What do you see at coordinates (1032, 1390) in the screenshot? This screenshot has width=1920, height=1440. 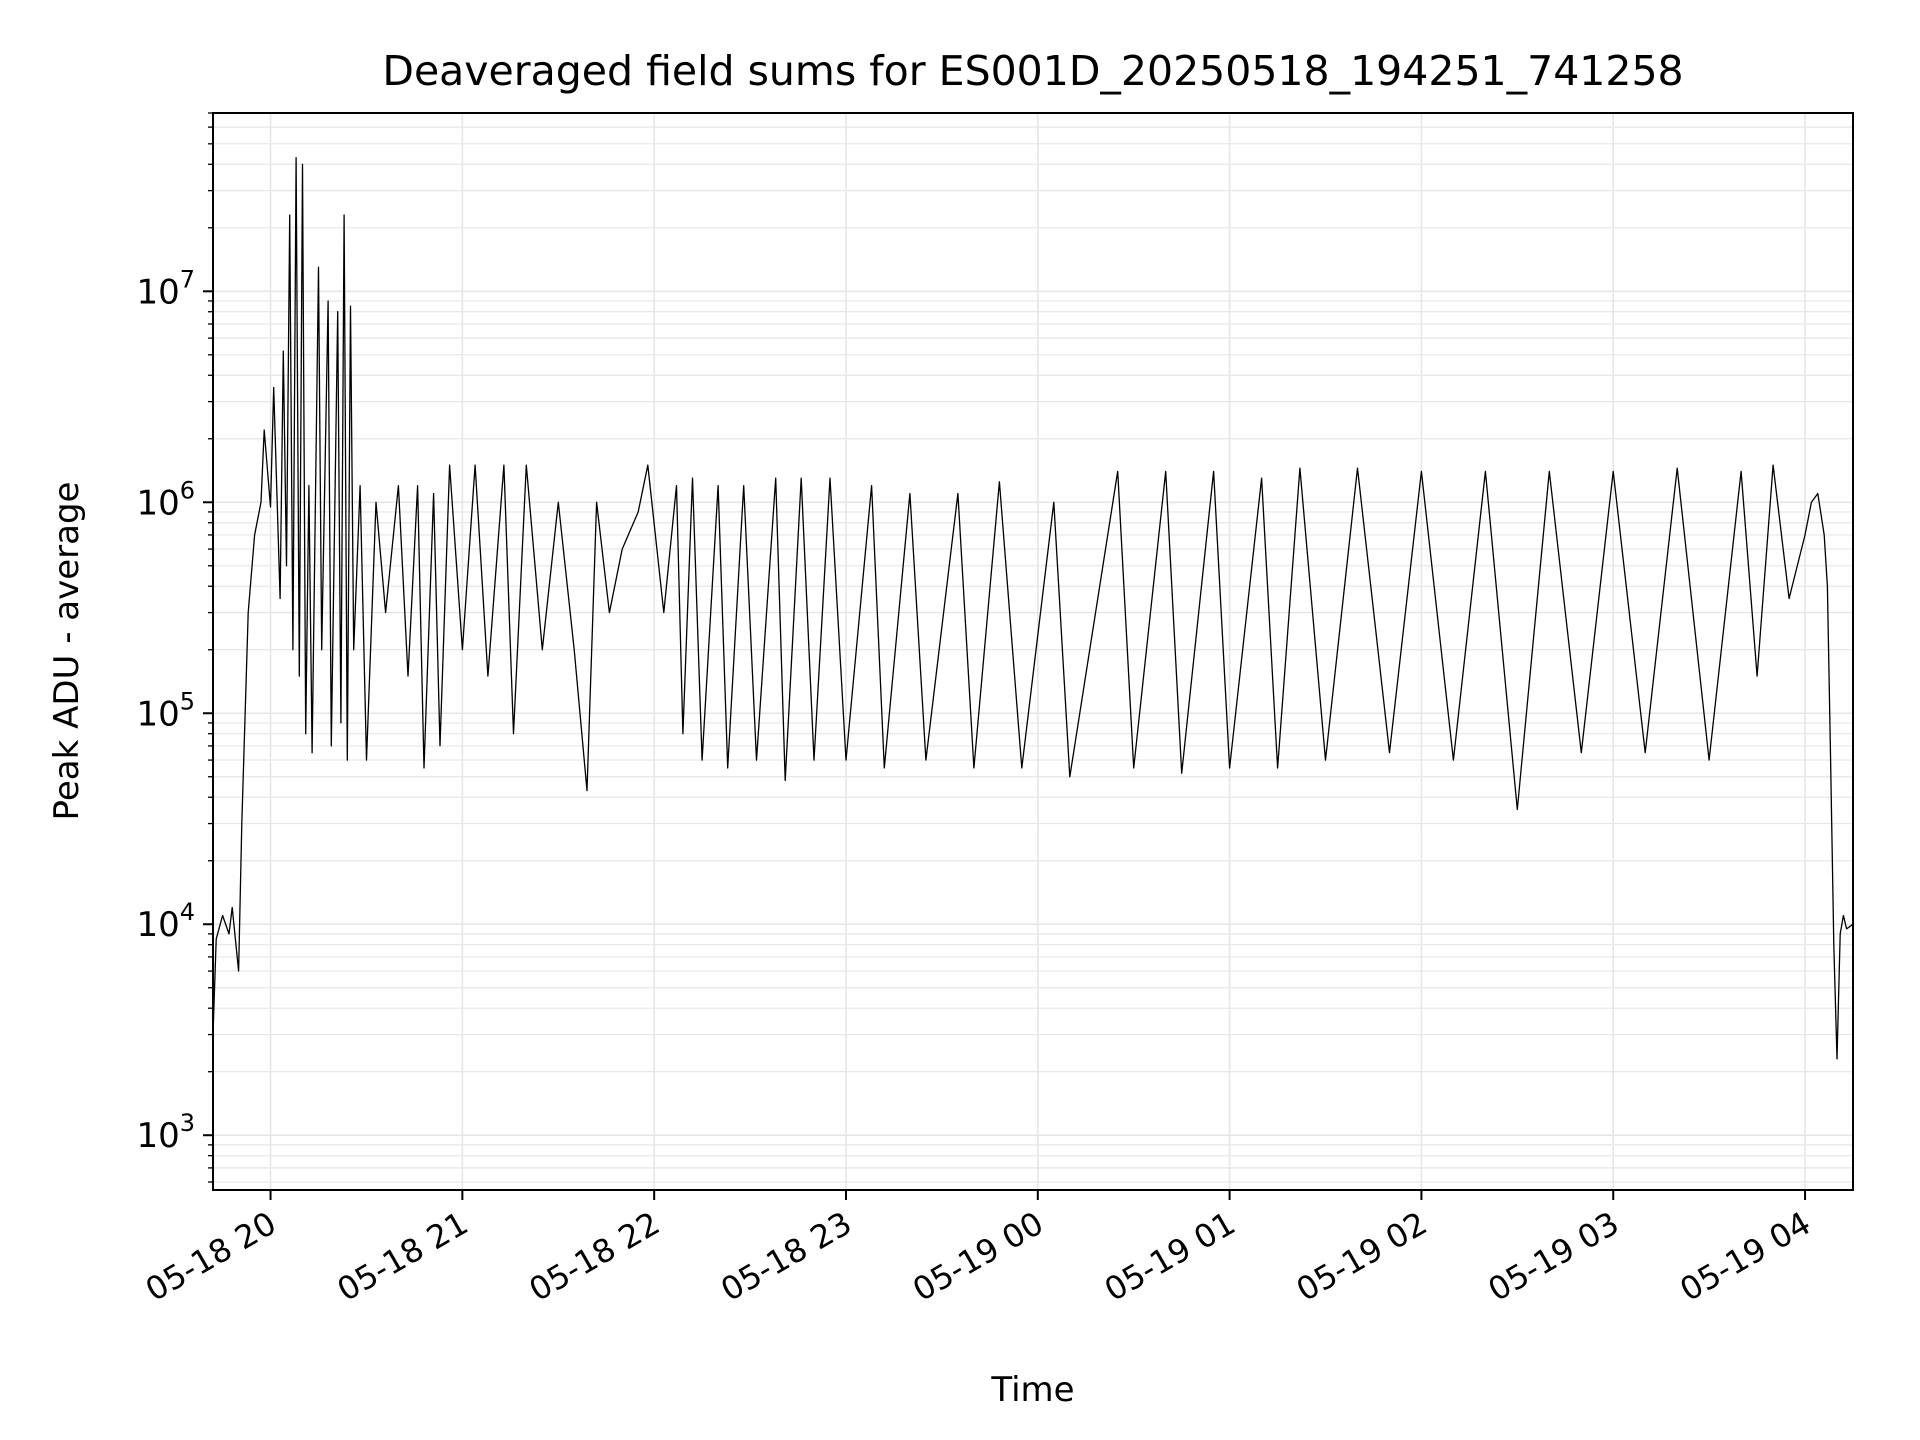 I see `x-axis-label: Time` at bounding box center [1032, 1390].